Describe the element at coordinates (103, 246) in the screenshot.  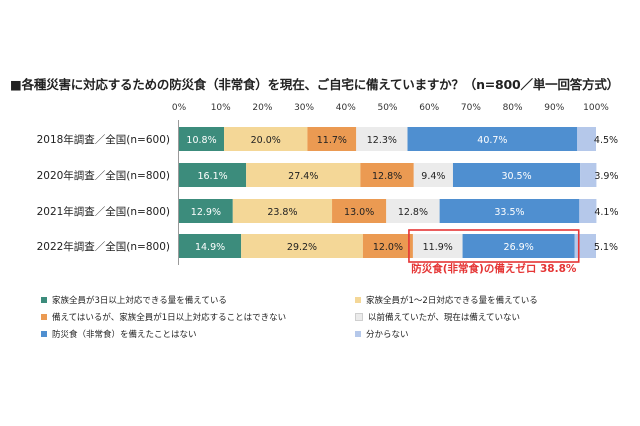
I see `category-label: 2022年調査／全国(n=800)` at that location.